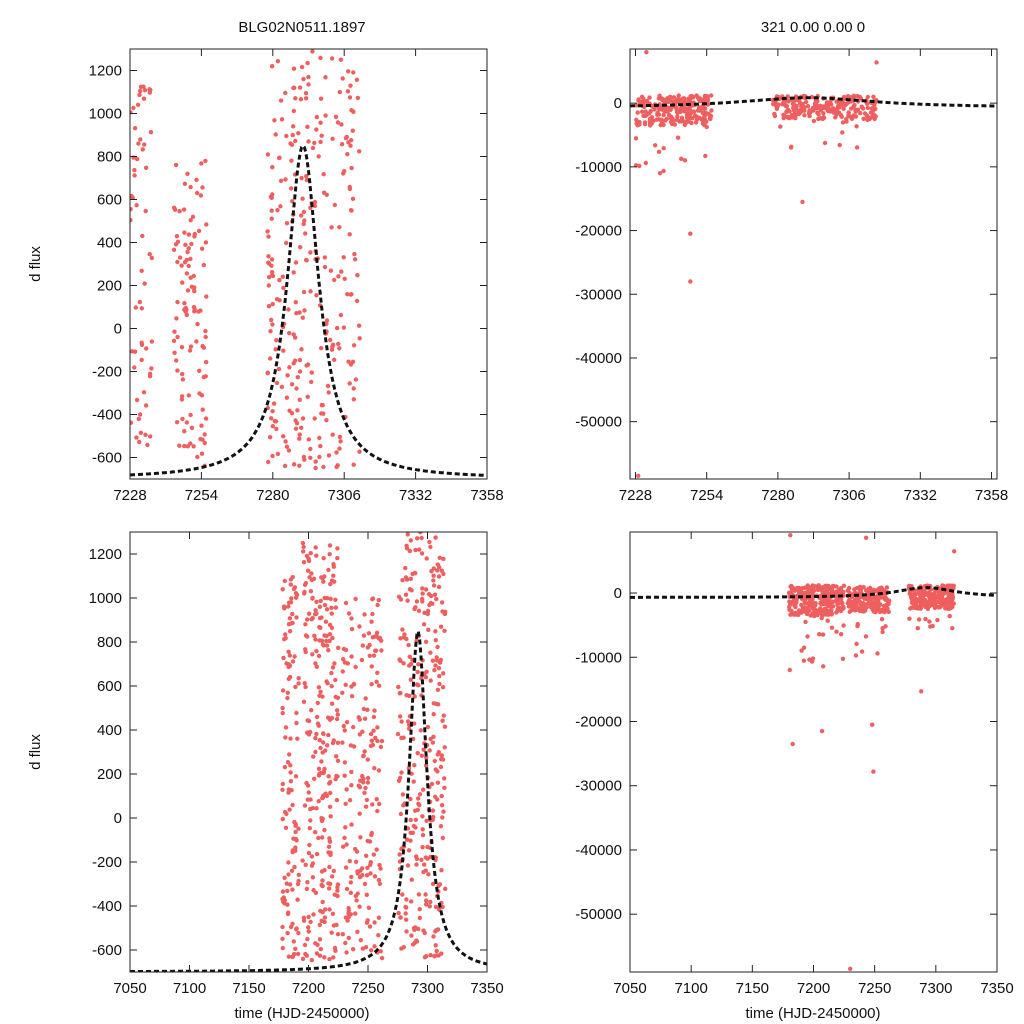 This screenshot has height=1024, width=1024. What do you see at coordinates (344, 495) in the screenshot?
I see `x-tick-label: 7306` at bounding box center [344, 495].